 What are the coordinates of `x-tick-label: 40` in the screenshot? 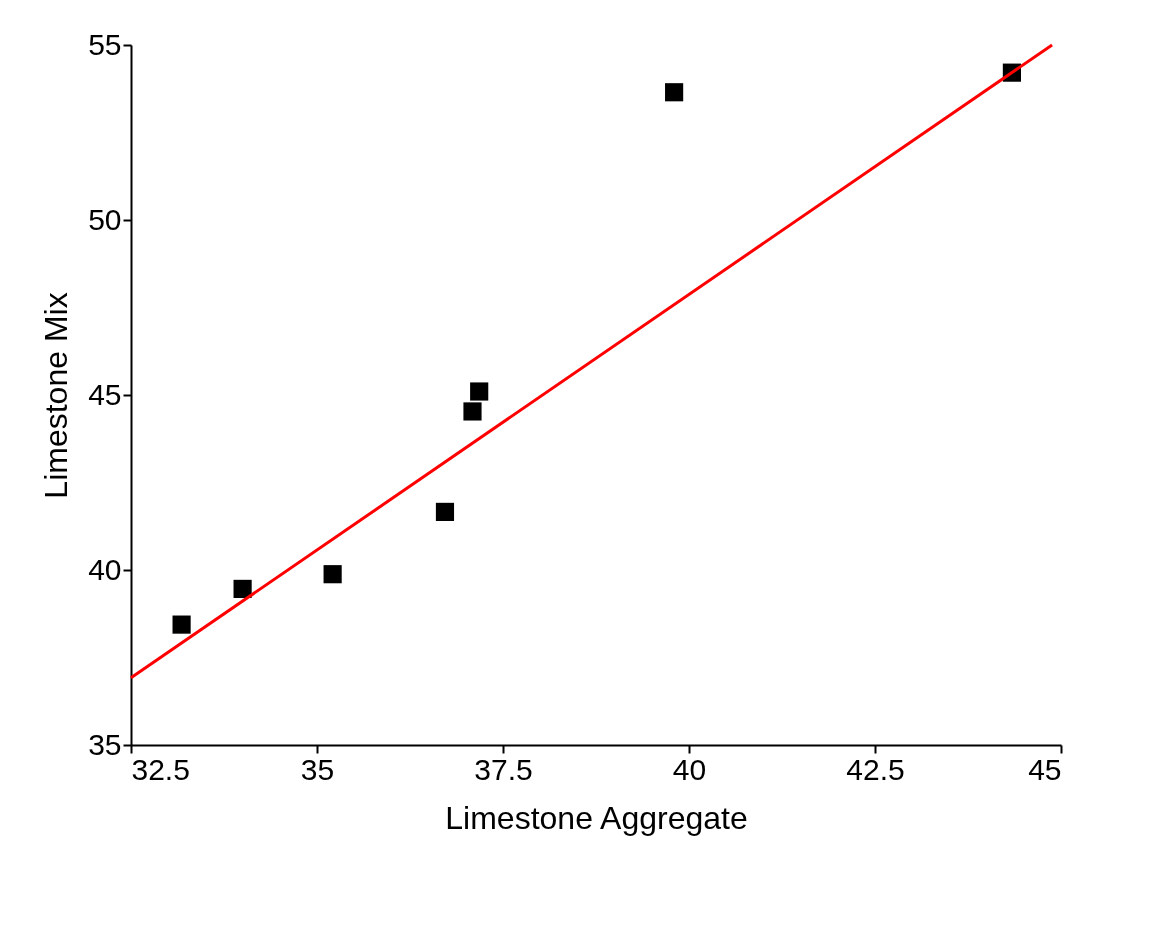 It's located at (689, 769).